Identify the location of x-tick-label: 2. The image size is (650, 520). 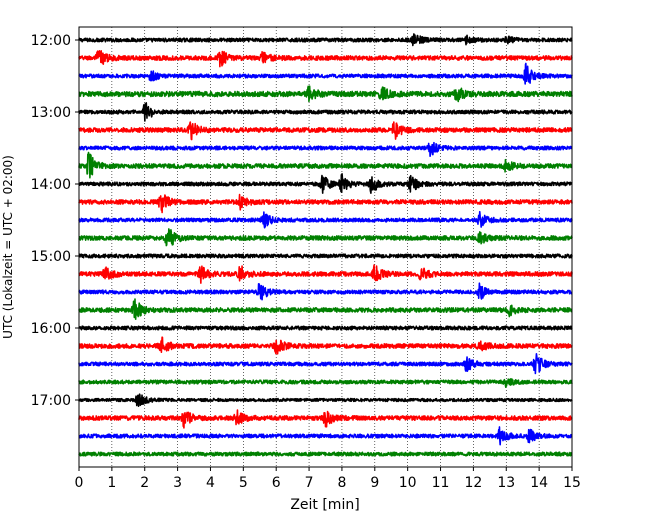
(144, 483).